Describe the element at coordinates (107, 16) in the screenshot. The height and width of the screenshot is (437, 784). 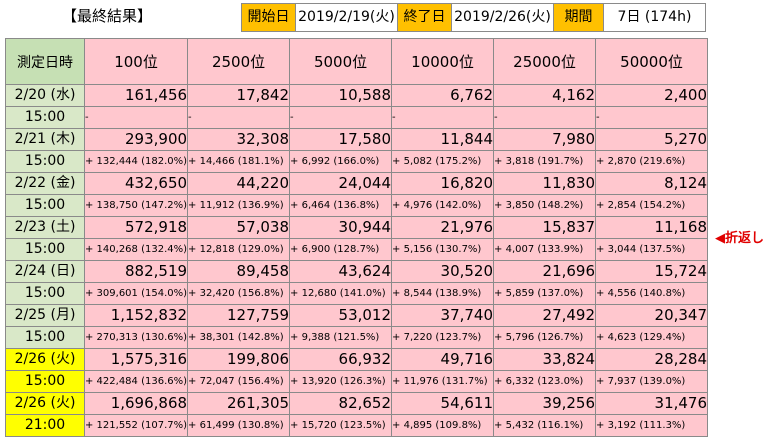
I see `sheet-title: 【最終結果】` at that location.